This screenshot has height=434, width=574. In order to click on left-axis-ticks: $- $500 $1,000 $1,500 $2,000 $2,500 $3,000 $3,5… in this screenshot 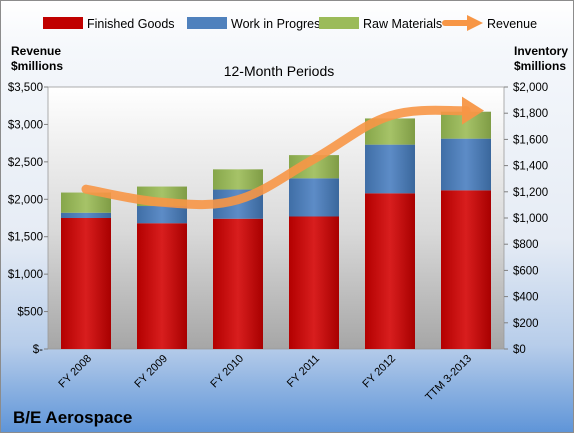, I will do `click(28, 219)`.